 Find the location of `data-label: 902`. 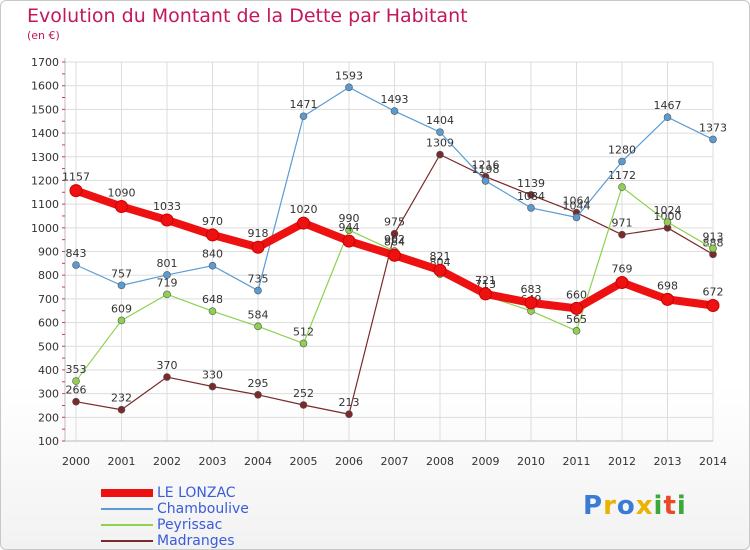

data-label: 902 is located at coordinates (394, 239).